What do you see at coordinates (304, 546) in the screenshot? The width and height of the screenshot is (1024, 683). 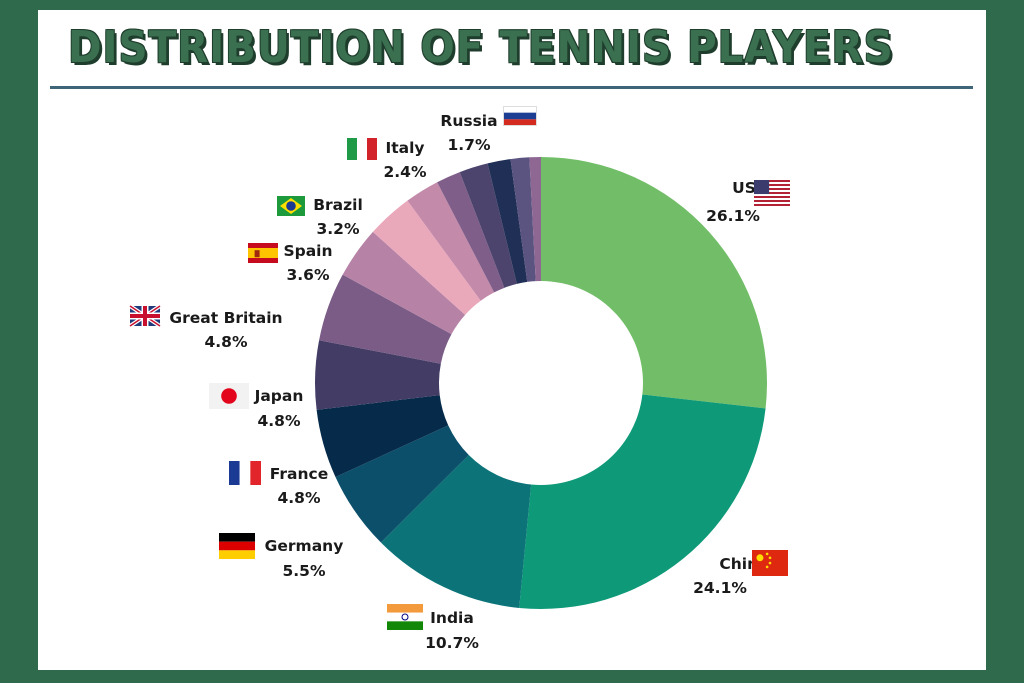 I see `label-germany: Germany` at bounding box center [304, 546].